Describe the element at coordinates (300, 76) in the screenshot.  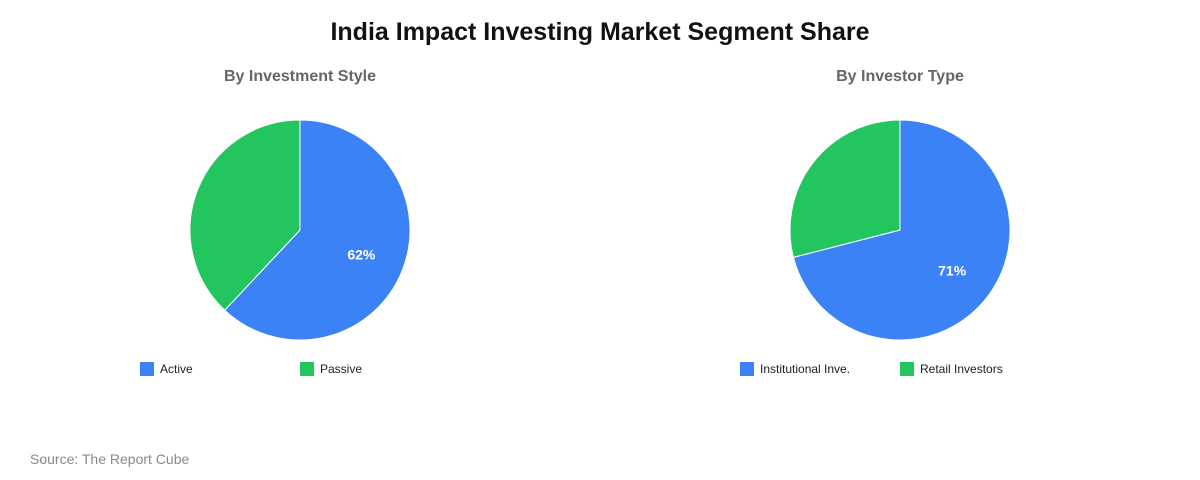
I see `pie-title-investment-style: By Investment Style` at that location.